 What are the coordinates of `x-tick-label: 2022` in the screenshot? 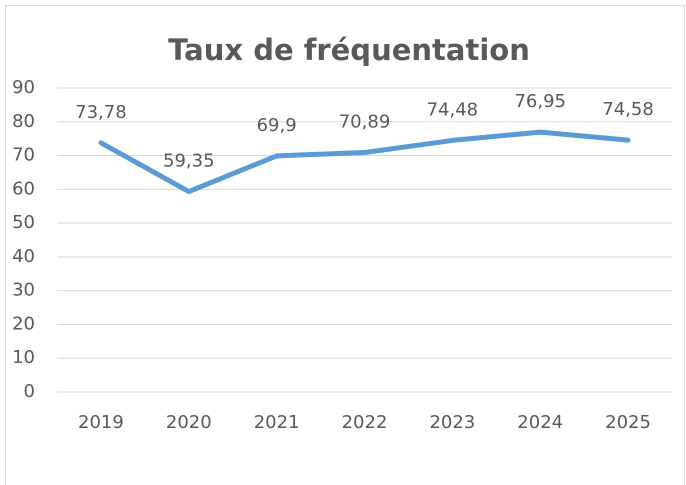 It's located at (365, 422).